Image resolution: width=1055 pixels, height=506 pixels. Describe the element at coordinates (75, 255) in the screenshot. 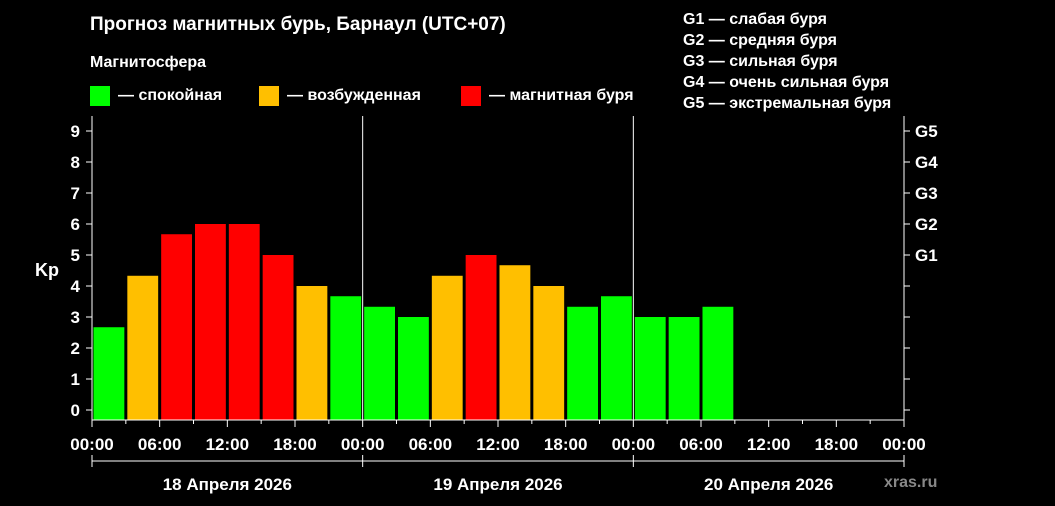

I see `y-tick-label-5: 5` at that location.